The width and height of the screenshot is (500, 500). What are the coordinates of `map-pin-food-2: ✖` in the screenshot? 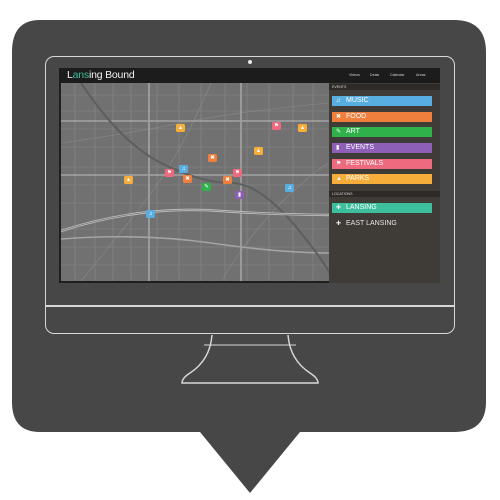 It's located at (187, 179).